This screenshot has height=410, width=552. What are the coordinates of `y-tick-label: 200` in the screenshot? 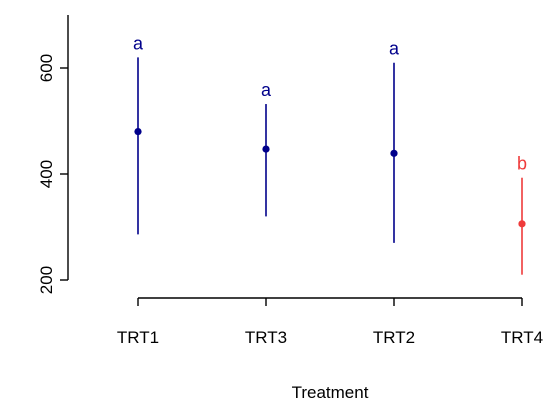 It's located at (46, 280).